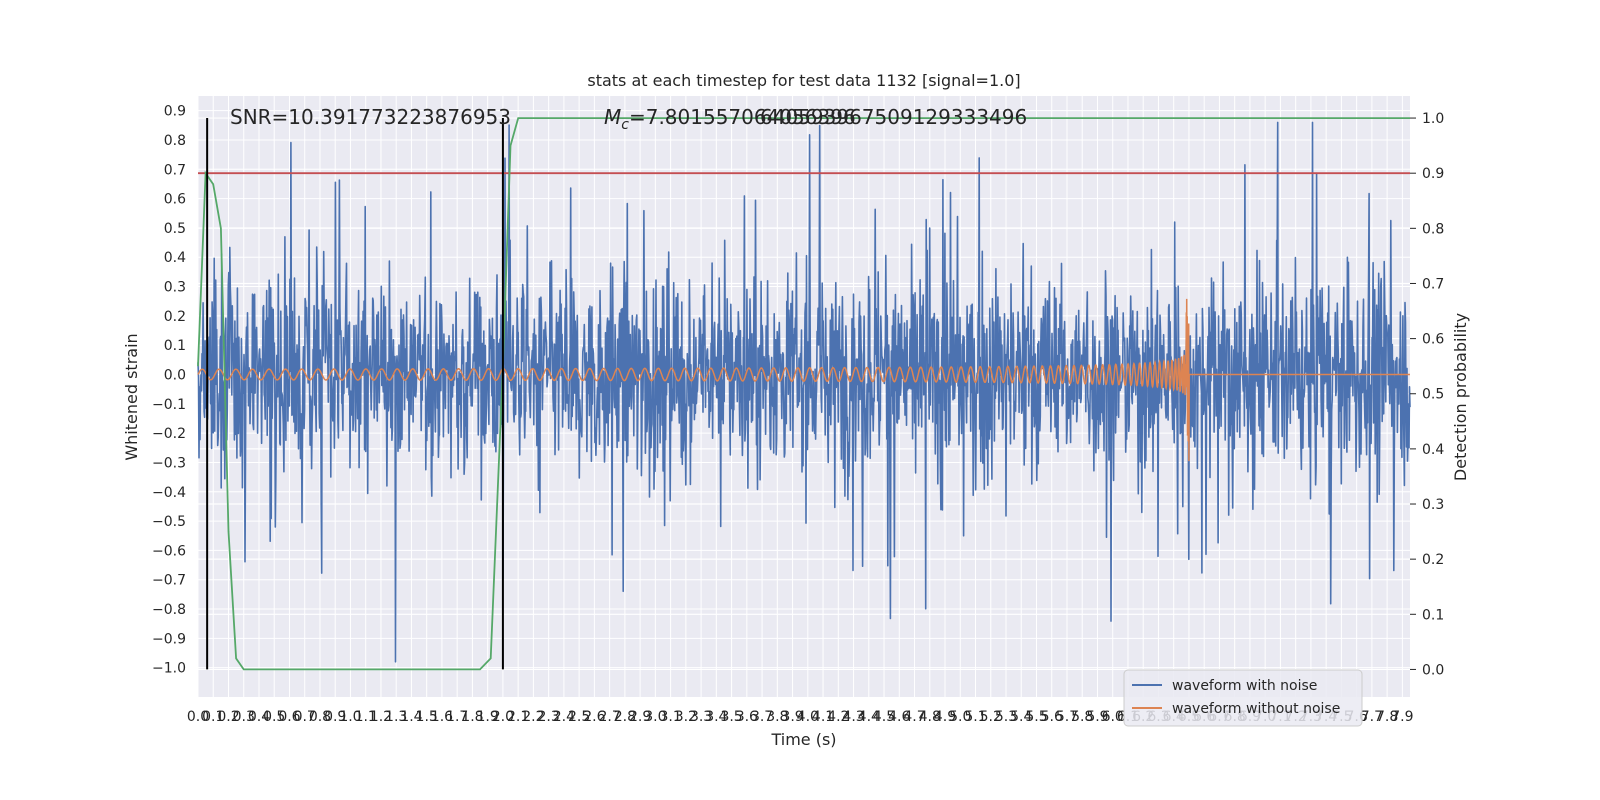 This screenshot has width=1600, height=800. What do you see at coordinates (899, 717) in the screenshot?
I see `x-tick-label: 4.6` at bounding box center [899, 717].